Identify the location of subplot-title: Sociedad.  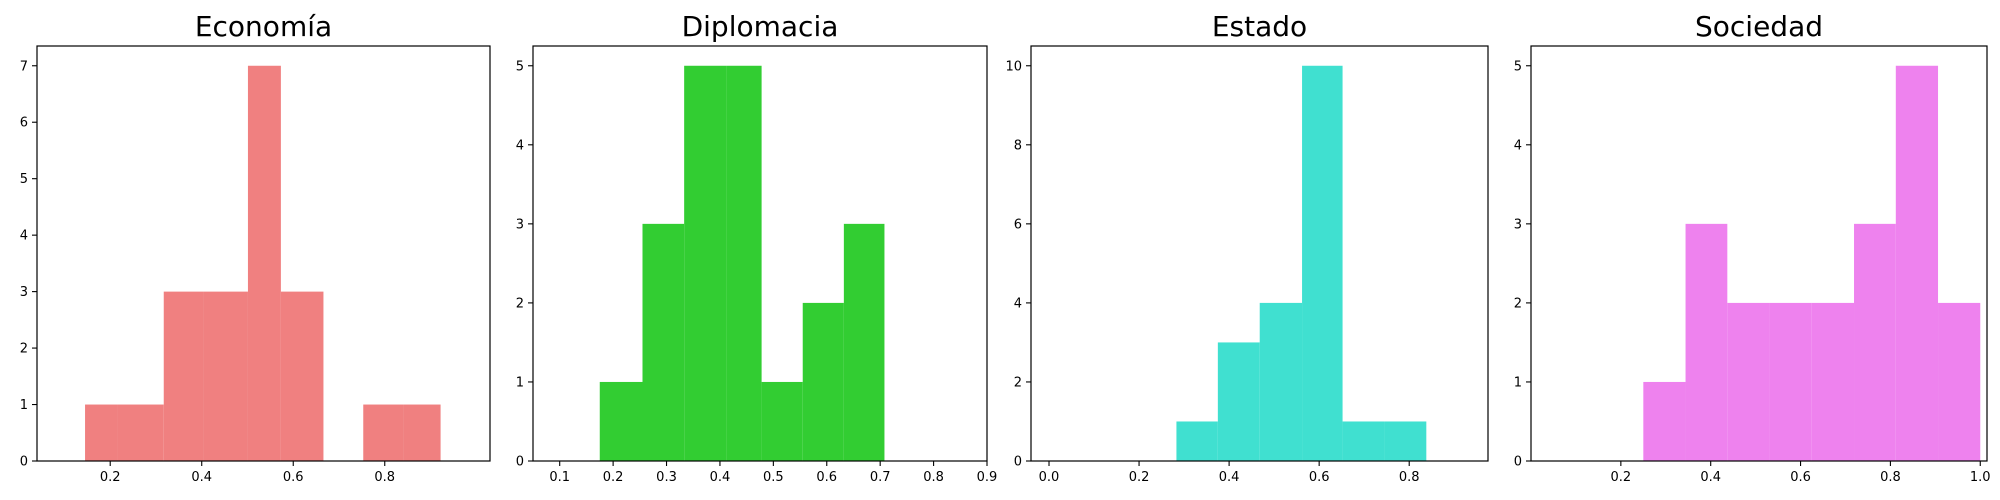
(1759, 26).